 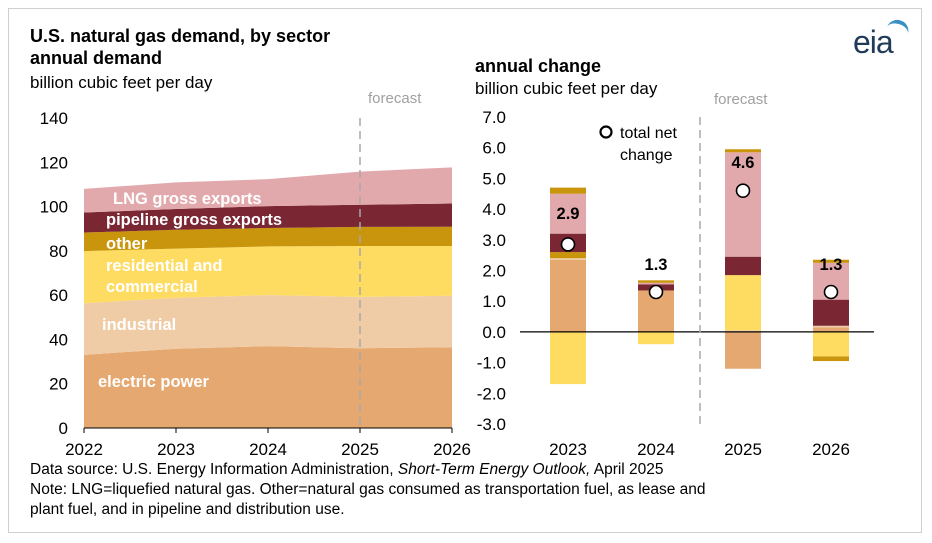 What do you see at coordinates (58, 339) in the screenshot?
I see `y-tick-label: 40` at bounding box center [58, 339].